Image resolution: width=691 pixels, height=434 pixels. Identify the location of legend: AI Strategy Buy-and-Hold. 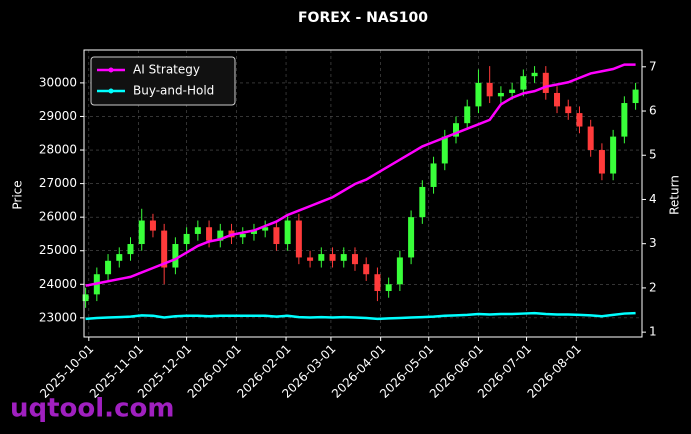
(163, 81).